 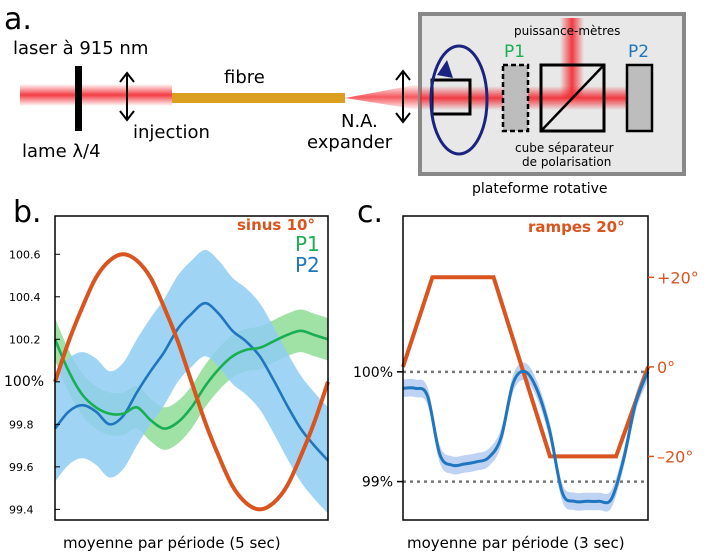 I want to click on p1-powermeter-icon, so click(x=515, y=98).